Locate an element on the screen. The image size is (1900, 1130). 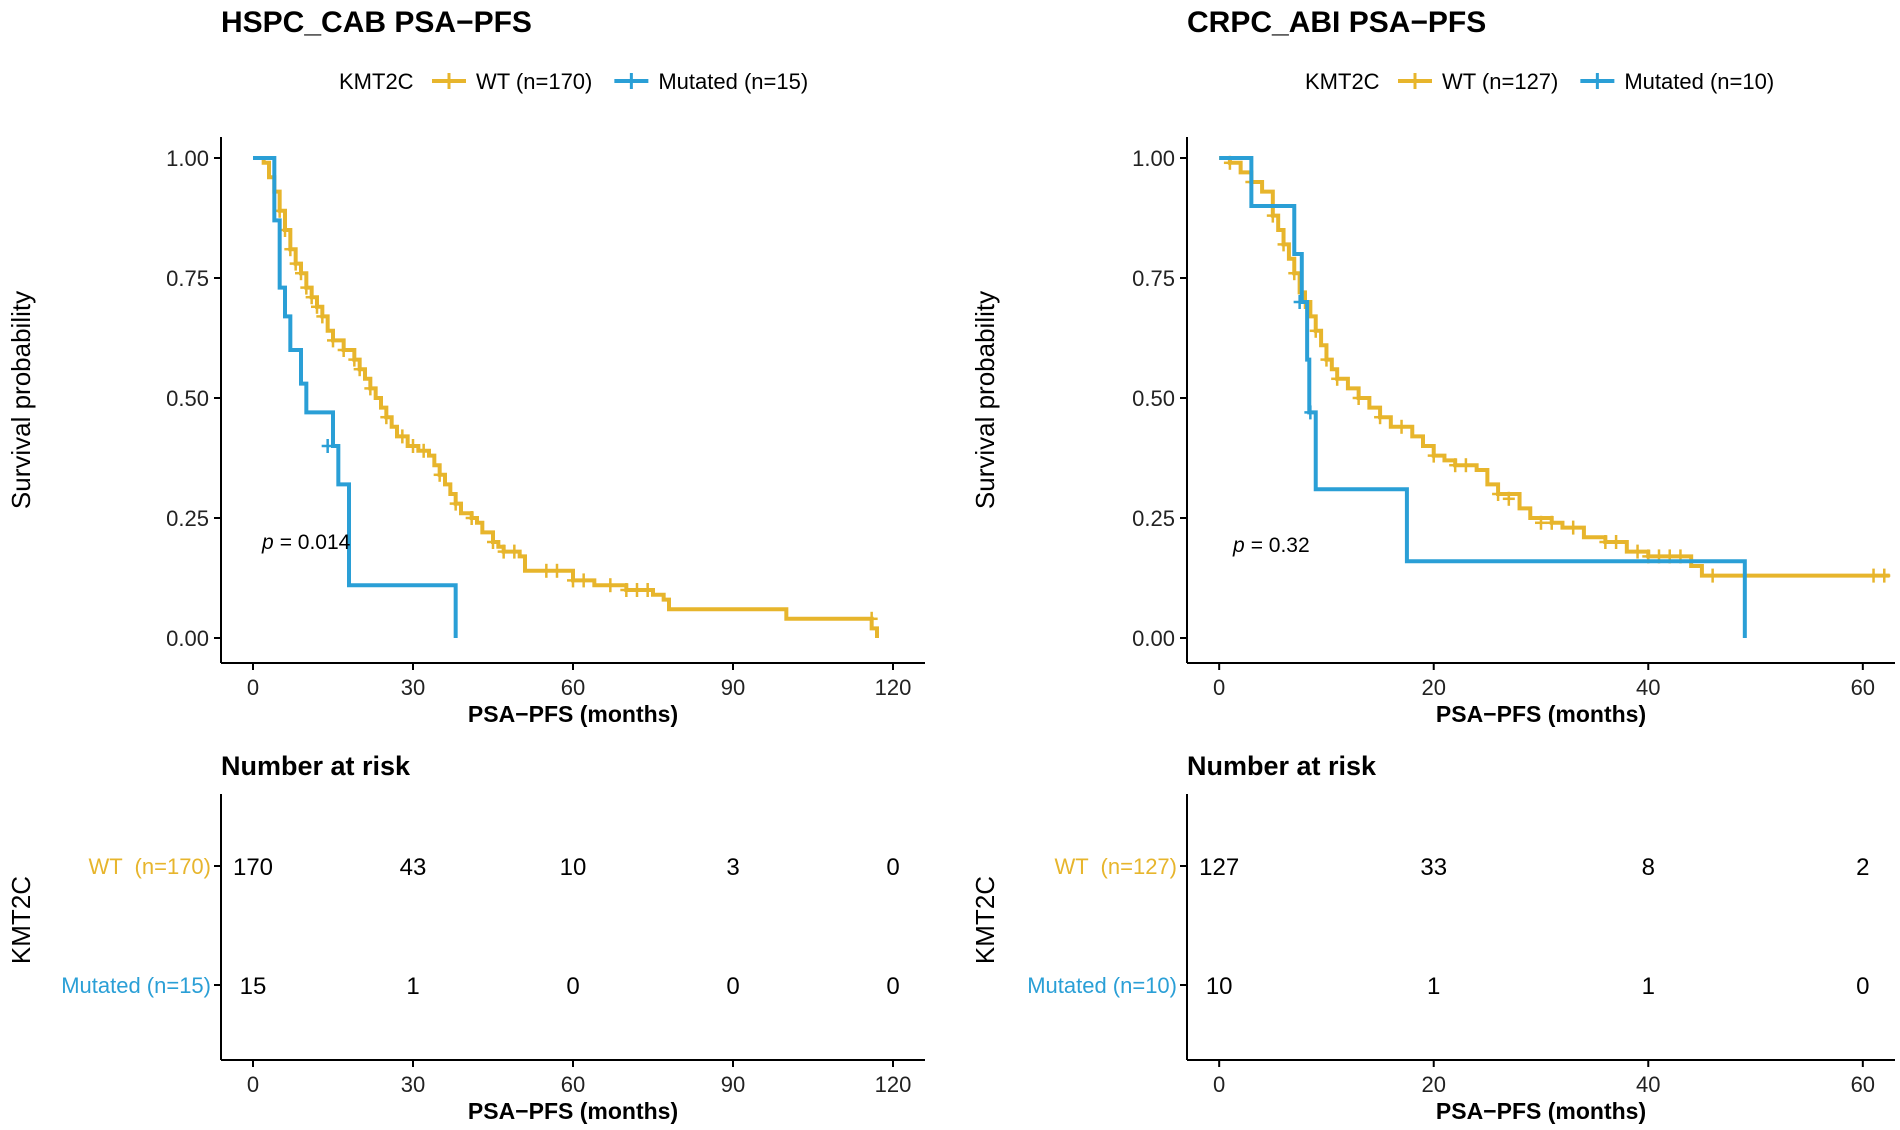
legend-entry: WT (n=127) is located at coordinates (1500, 81).